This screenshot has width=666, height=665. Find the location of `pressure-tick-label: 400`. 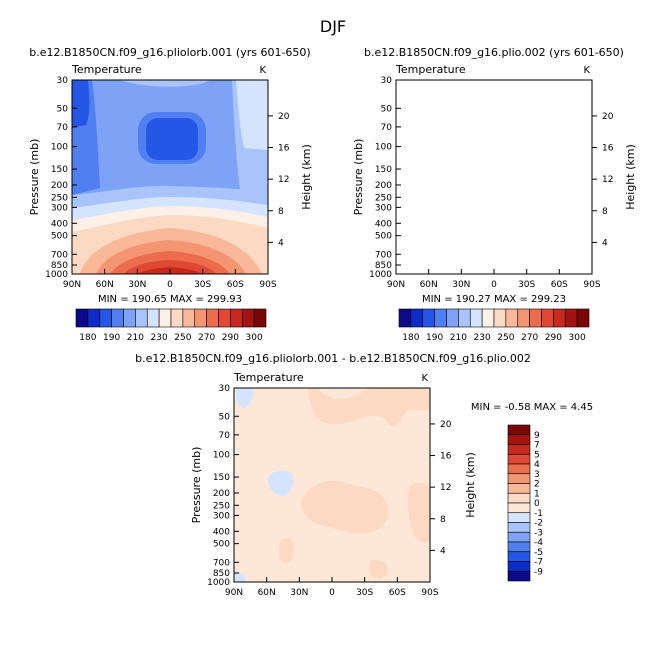

pressure-tick-label: 400 is located at coordinates (59, 224).